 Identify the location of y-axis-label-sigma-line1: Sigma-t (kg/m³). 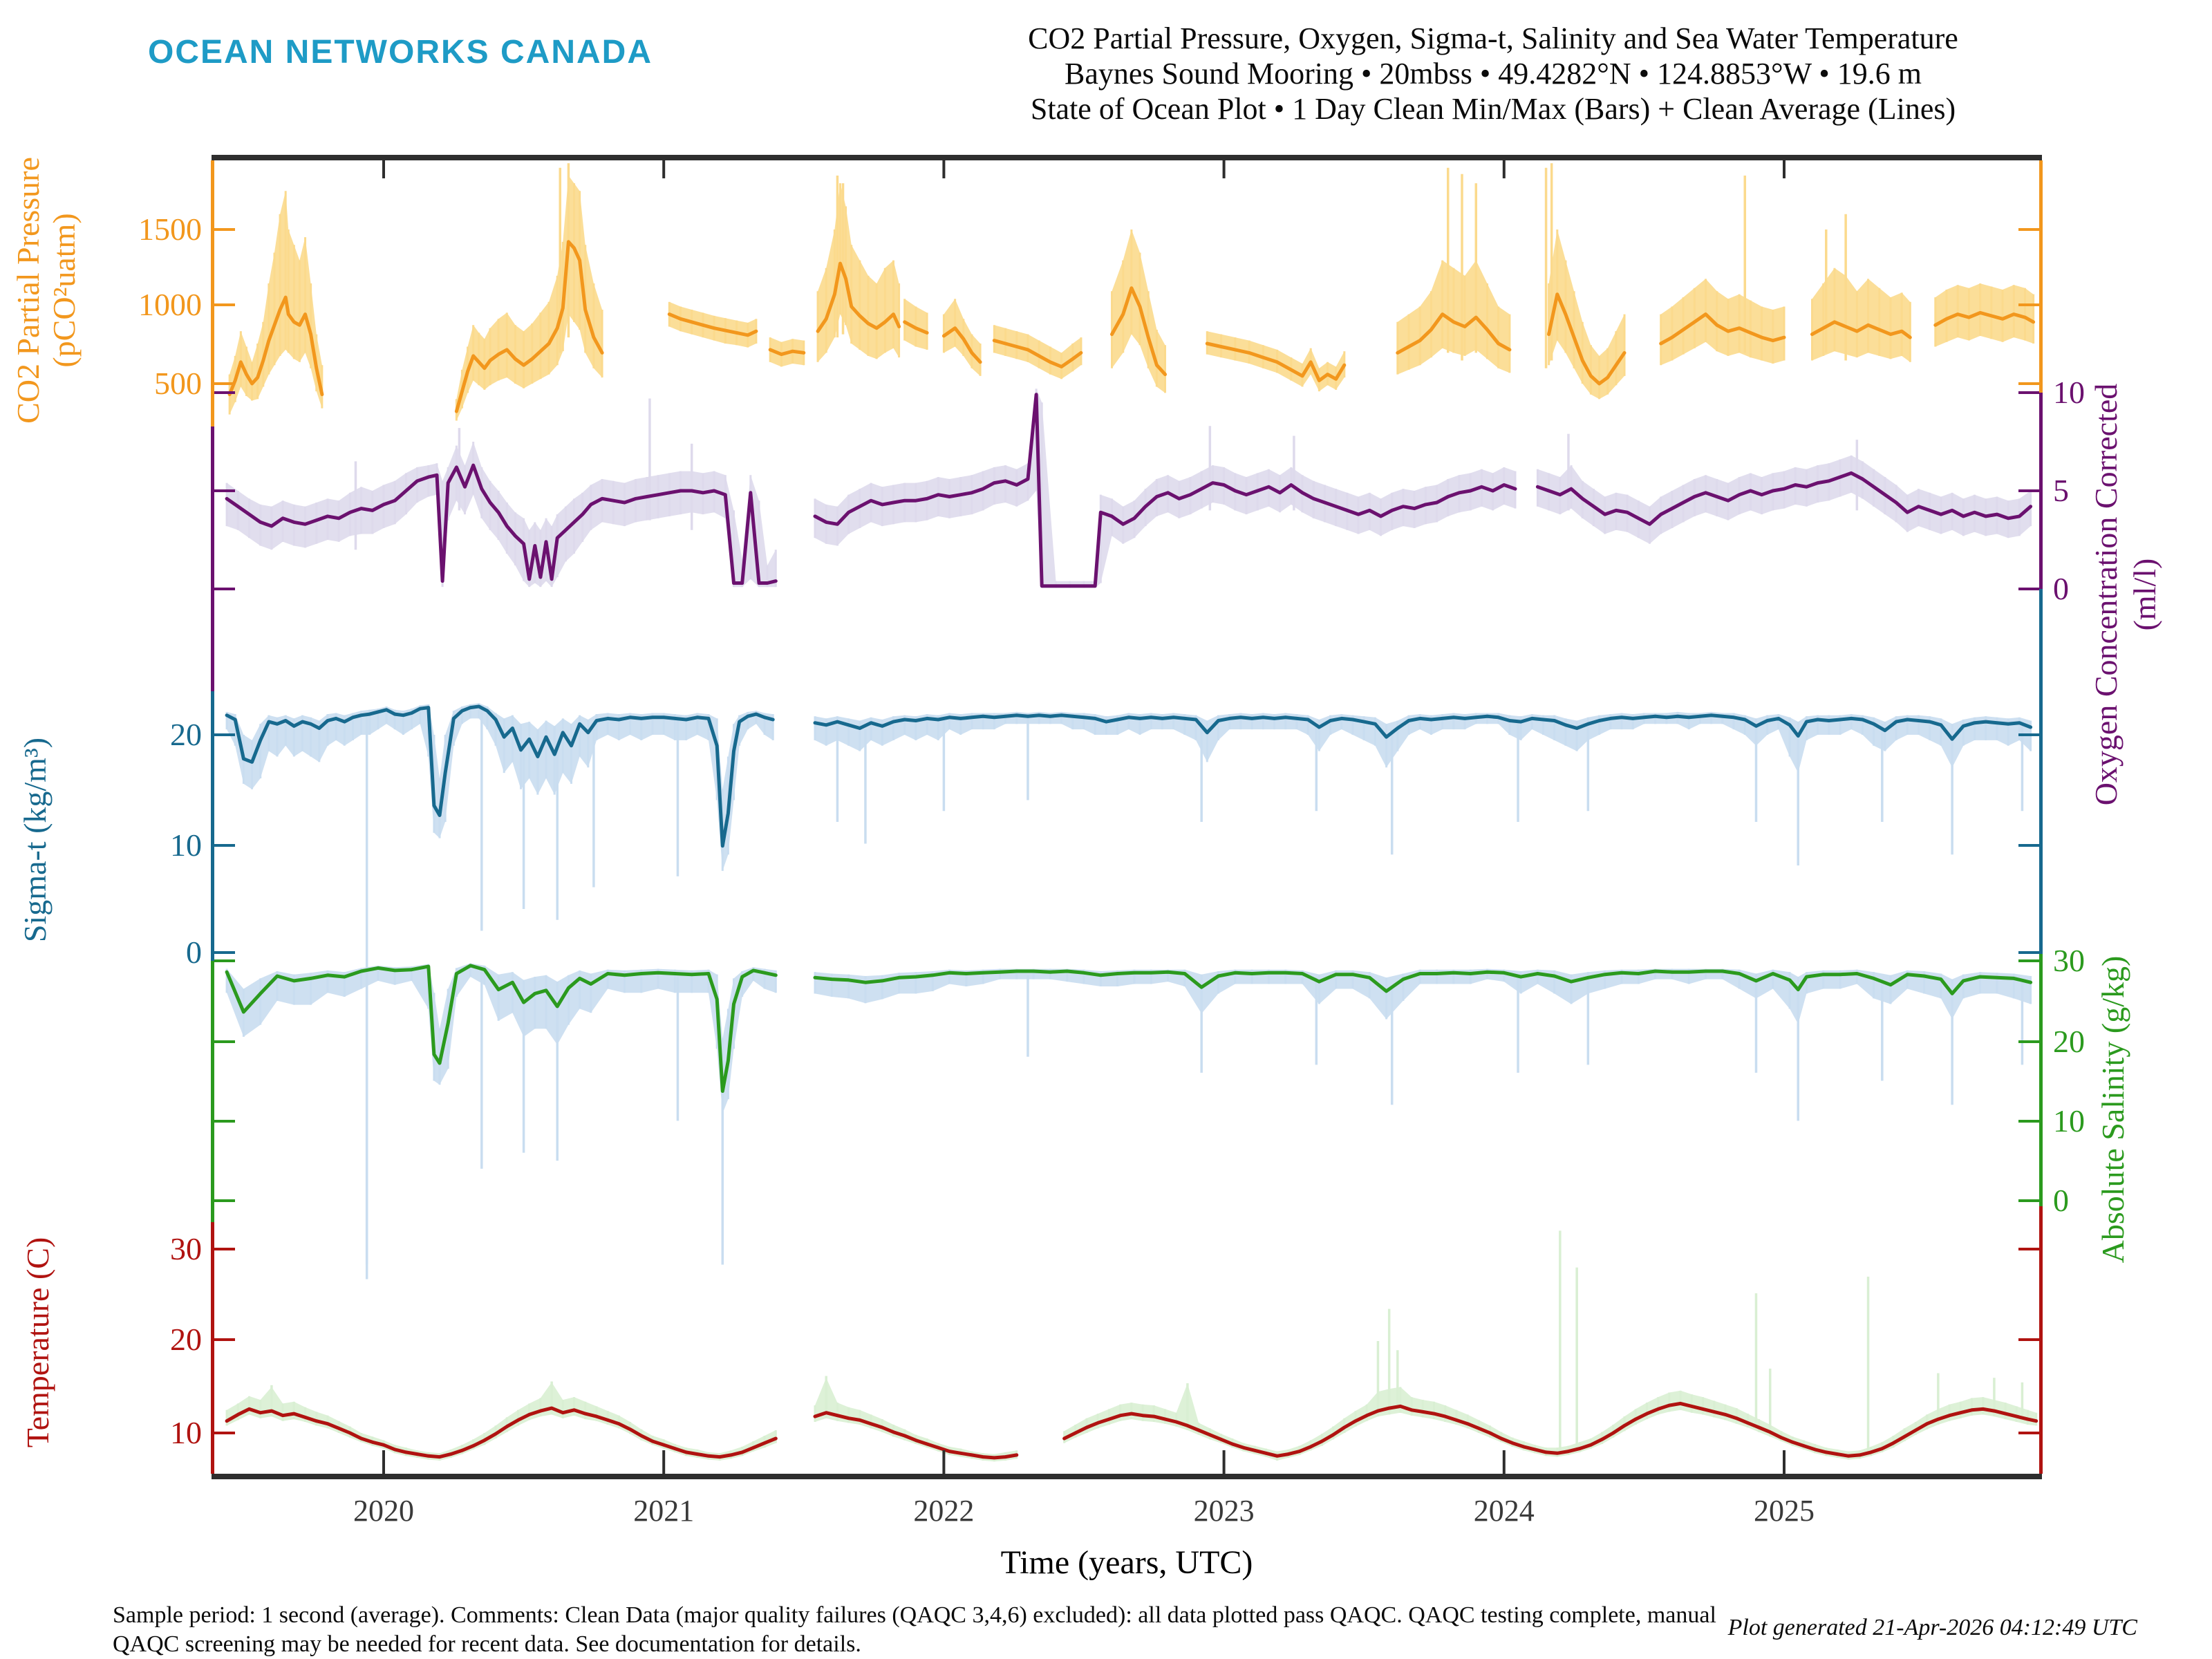
(35, 840).